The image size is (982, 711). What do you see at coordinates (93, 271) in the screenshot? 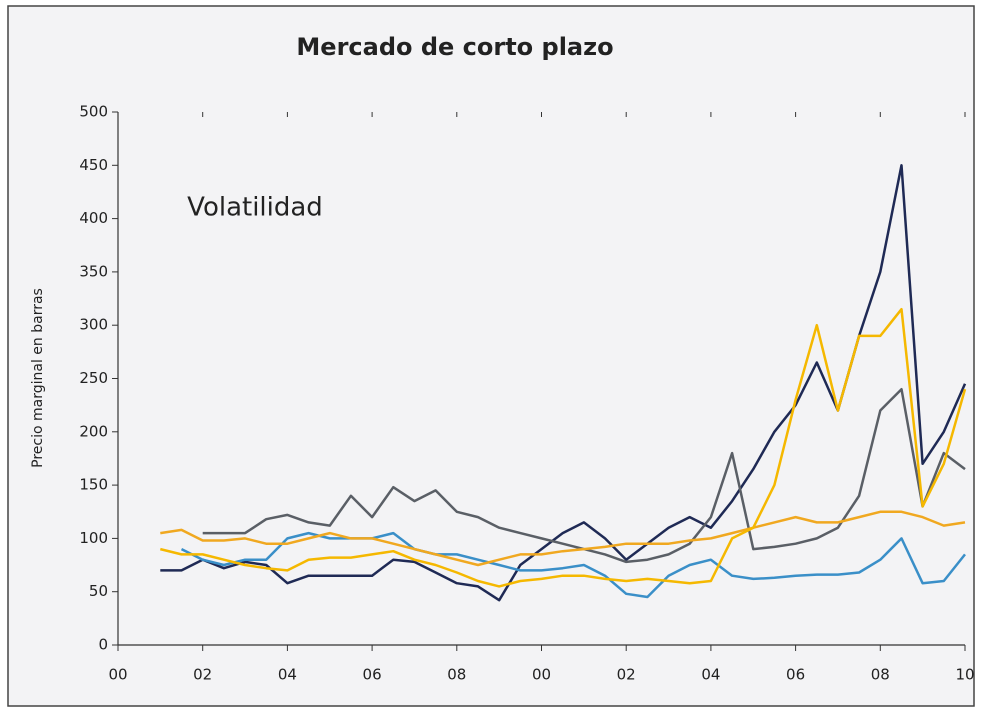
I see `y-tick-label: 350` at bounding box center [93, 271].